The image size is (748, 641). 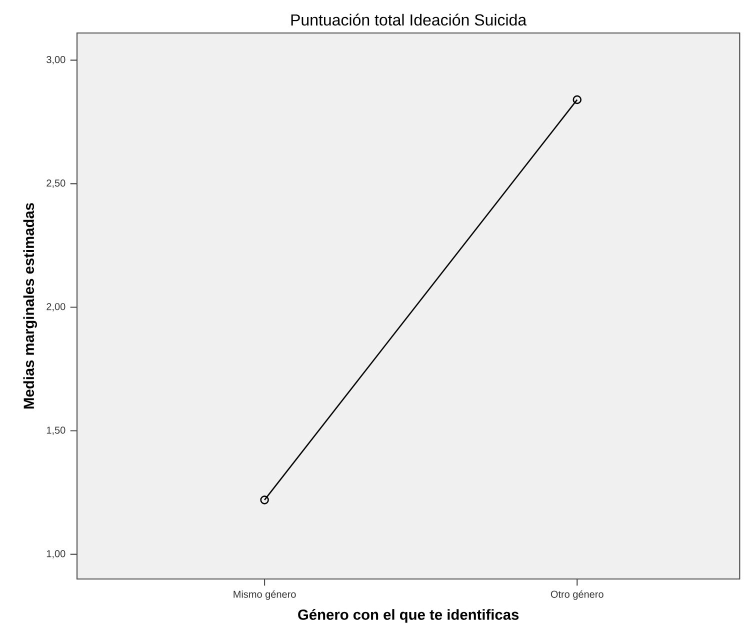 I want to click on y-tick-label: 1,50, so click(x=56, y=430).